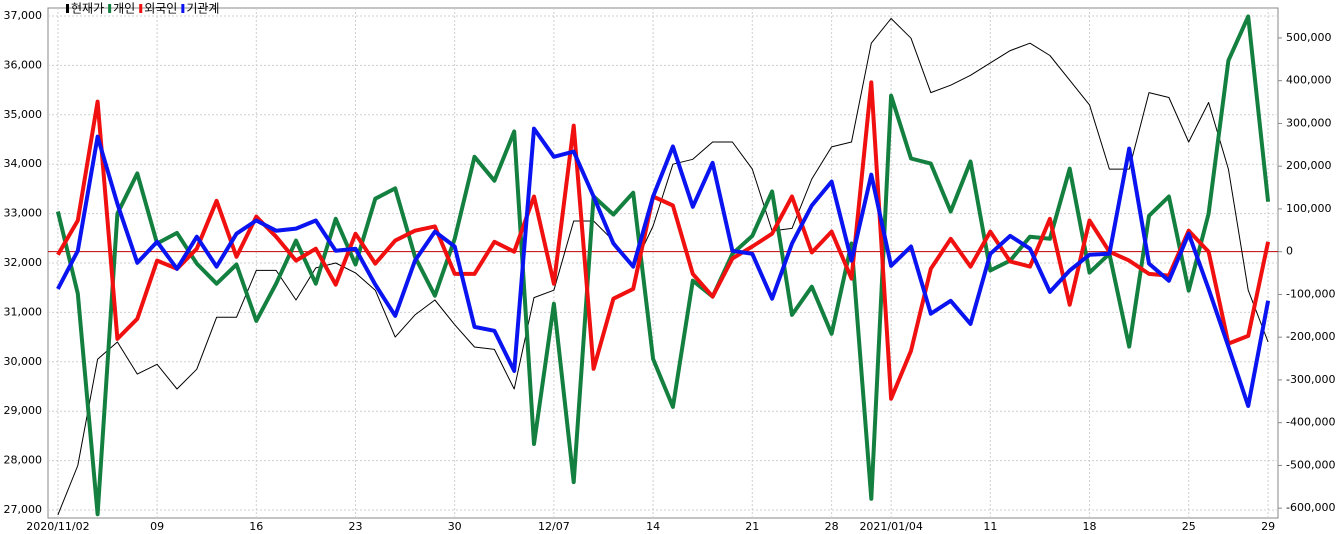 The image size is (1343, 534). Describe the element at coordinates (1310, 293) in the screenshot. I see `y2-tick-label: -100,000` at that location.